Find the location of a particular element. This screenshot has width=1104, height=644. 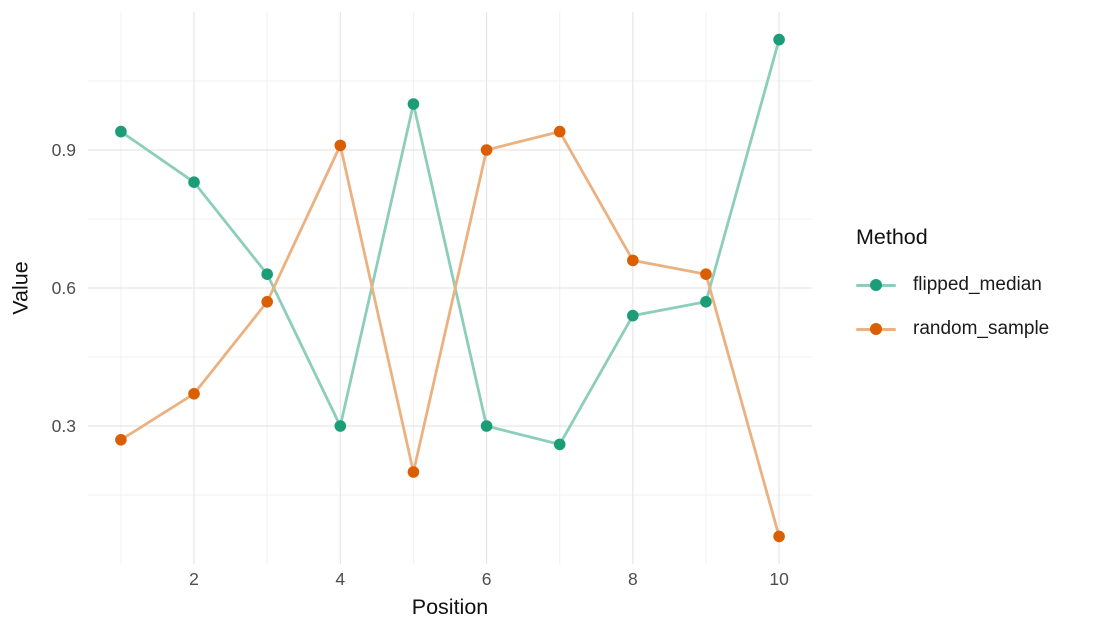

legend-item-flipped_median: flipped_median is located at coordinates (952, 285).